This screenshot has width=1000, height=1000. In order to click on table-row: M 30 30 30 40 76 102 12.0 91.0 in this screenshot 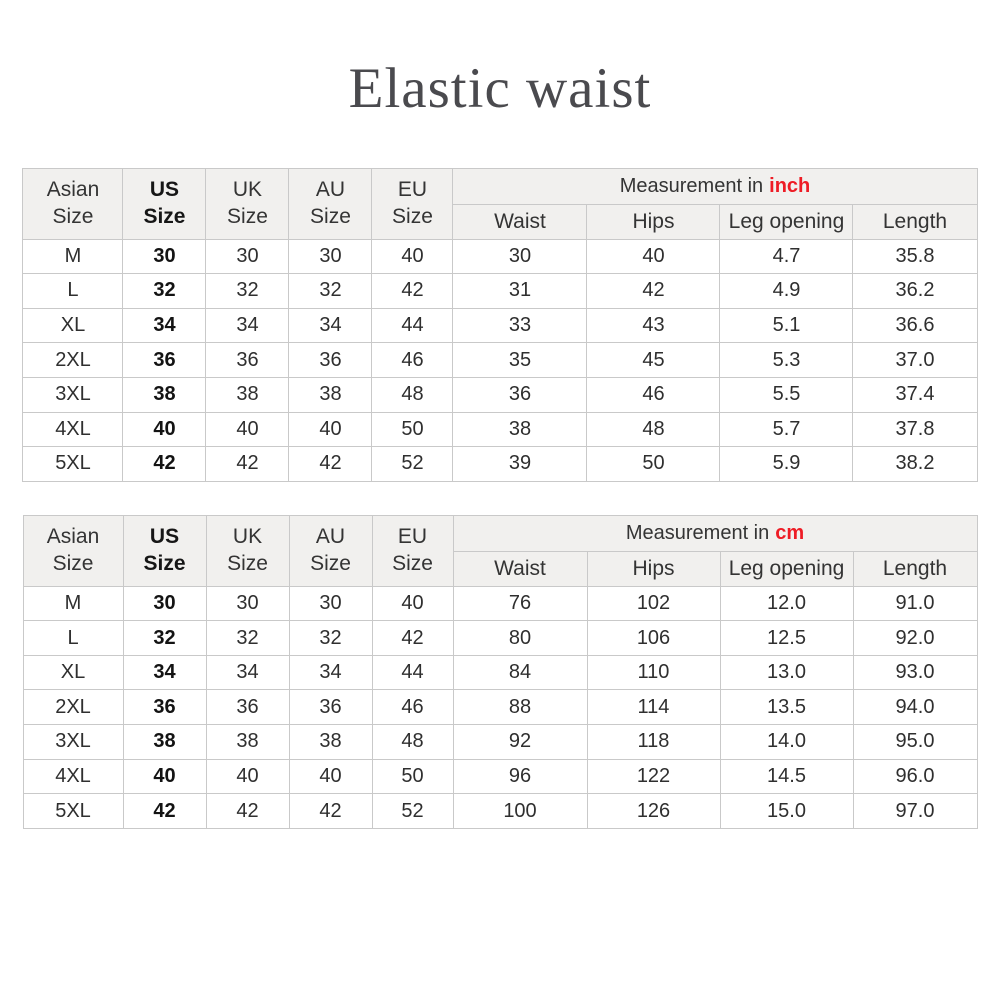, I will do `click(500, 603)`.